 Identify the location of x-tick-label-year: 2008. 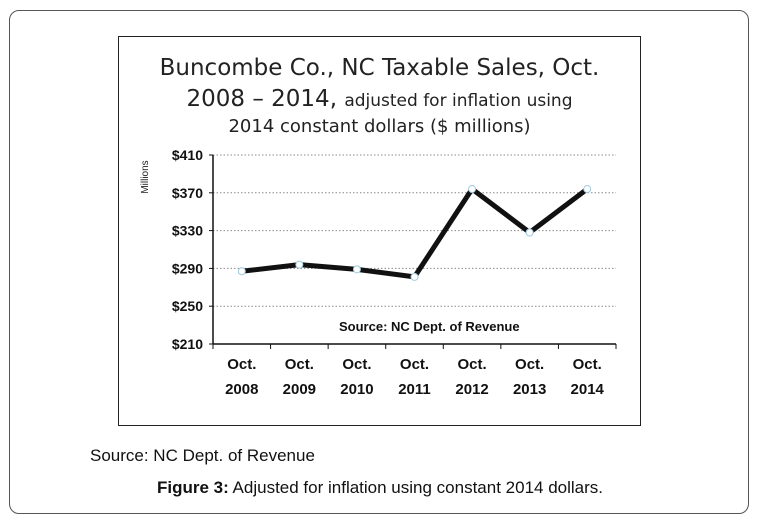
(241, 389).